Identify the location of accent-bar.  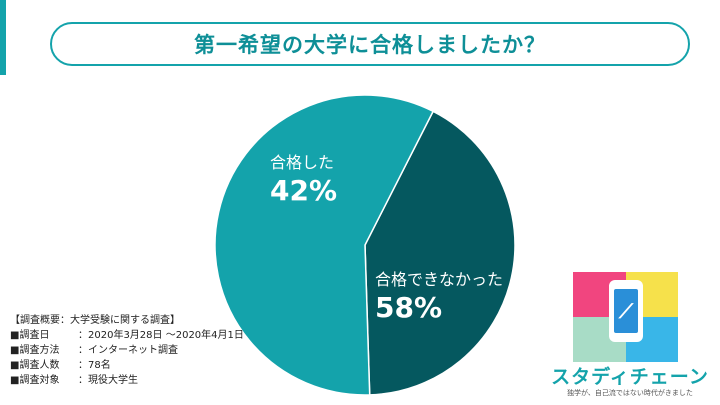
(3, 37).